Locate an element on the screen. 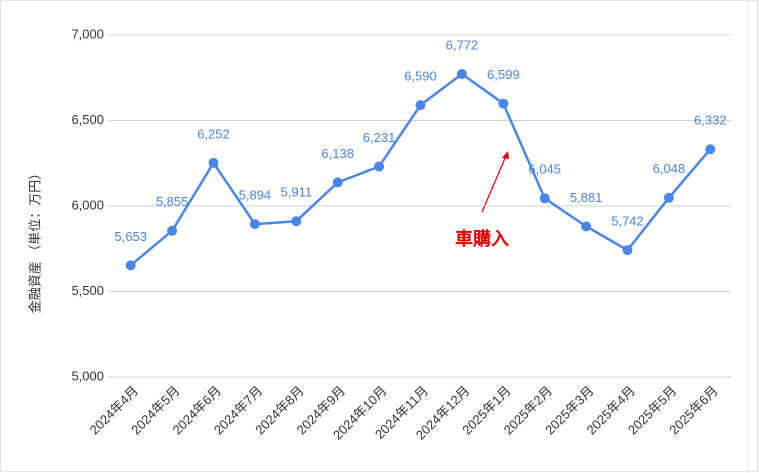  y-tick-label: 5,000 is located at coordinates (87, 375).